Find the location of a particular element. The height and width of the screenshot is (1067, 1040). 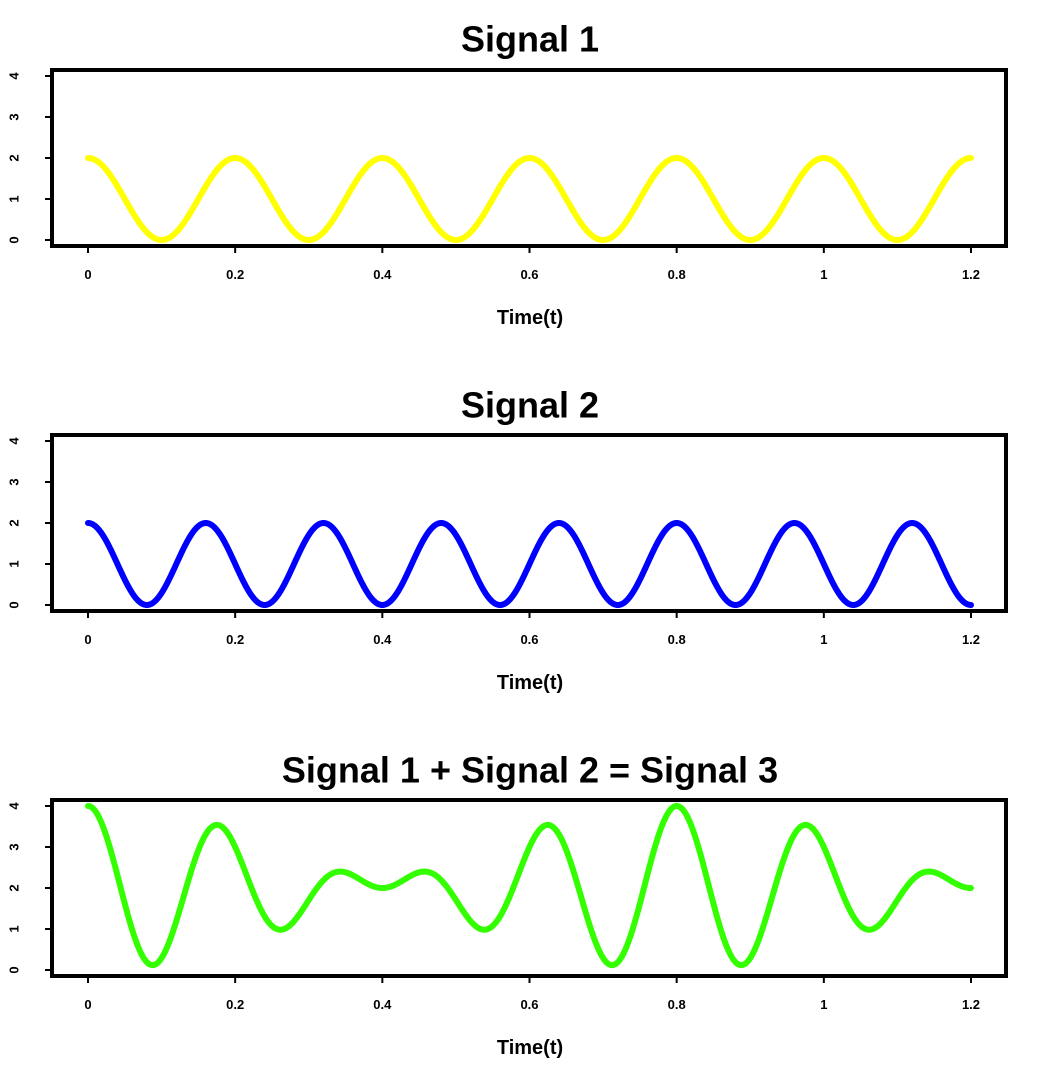

chart-title: Signal 1 is located at coordinates (530, 39).